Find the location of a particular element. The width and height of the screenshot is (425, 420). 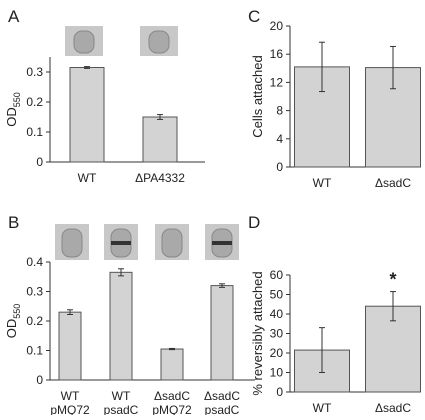

y-tick-label: 50 is located at coordinates (277, 295).